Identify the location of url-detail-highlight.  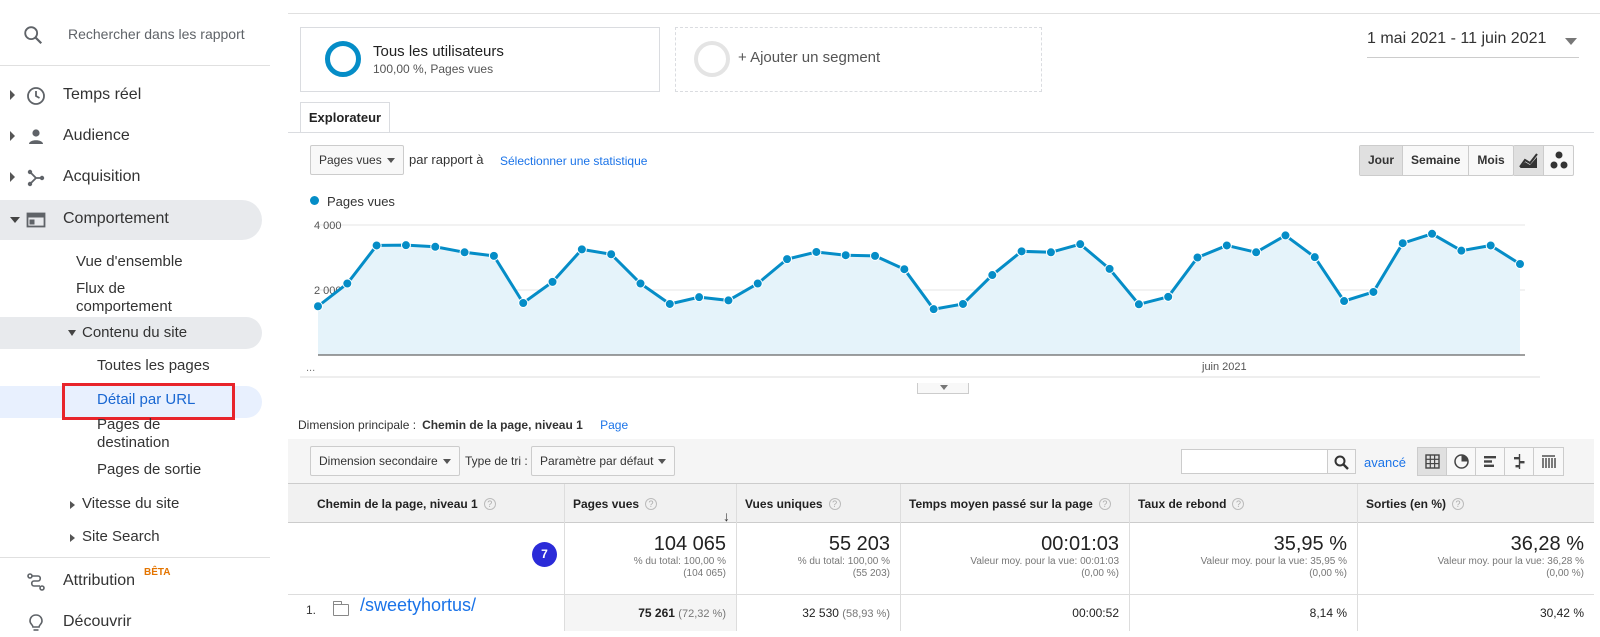
(131, 402).